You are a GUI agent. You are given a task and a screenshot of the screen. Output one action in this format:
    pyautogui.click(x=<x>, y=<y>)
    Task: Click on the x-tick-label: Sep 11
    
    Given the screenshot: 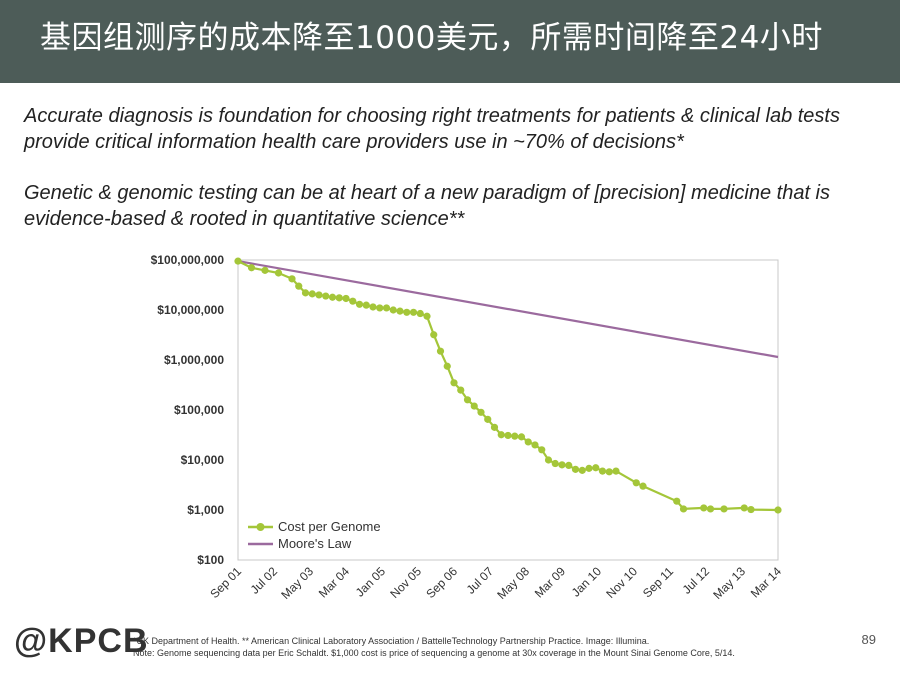 What is the action you would take?
    pyautogui.click(x=658, y=582)
    